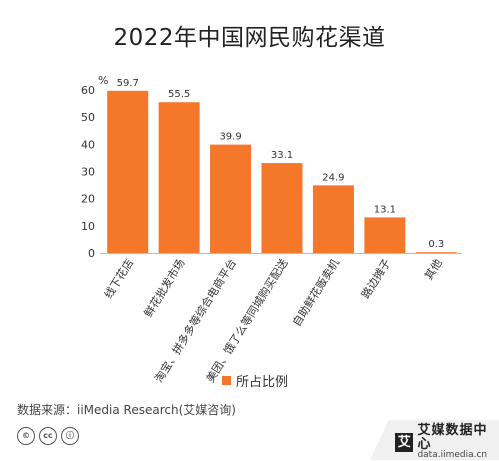 This screenshot has height=461, width=499. What do you see at coordinates (226, 380) in the screenshot?
I see `legend-swatch` at bounding box center [226, 380].